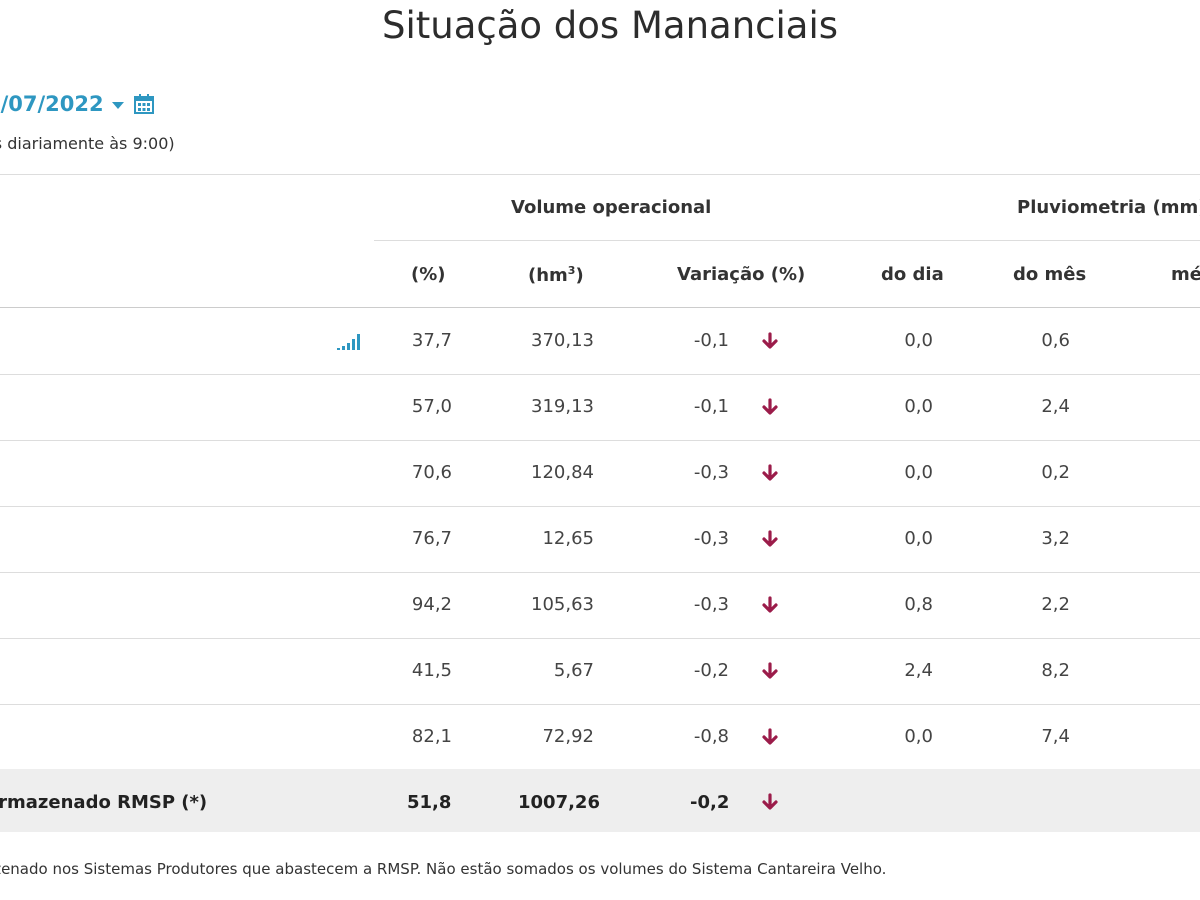 The width and height of the screenshot is (1200, 900). I want to click on date-selector: 3/07/2022, so click(77, 104).